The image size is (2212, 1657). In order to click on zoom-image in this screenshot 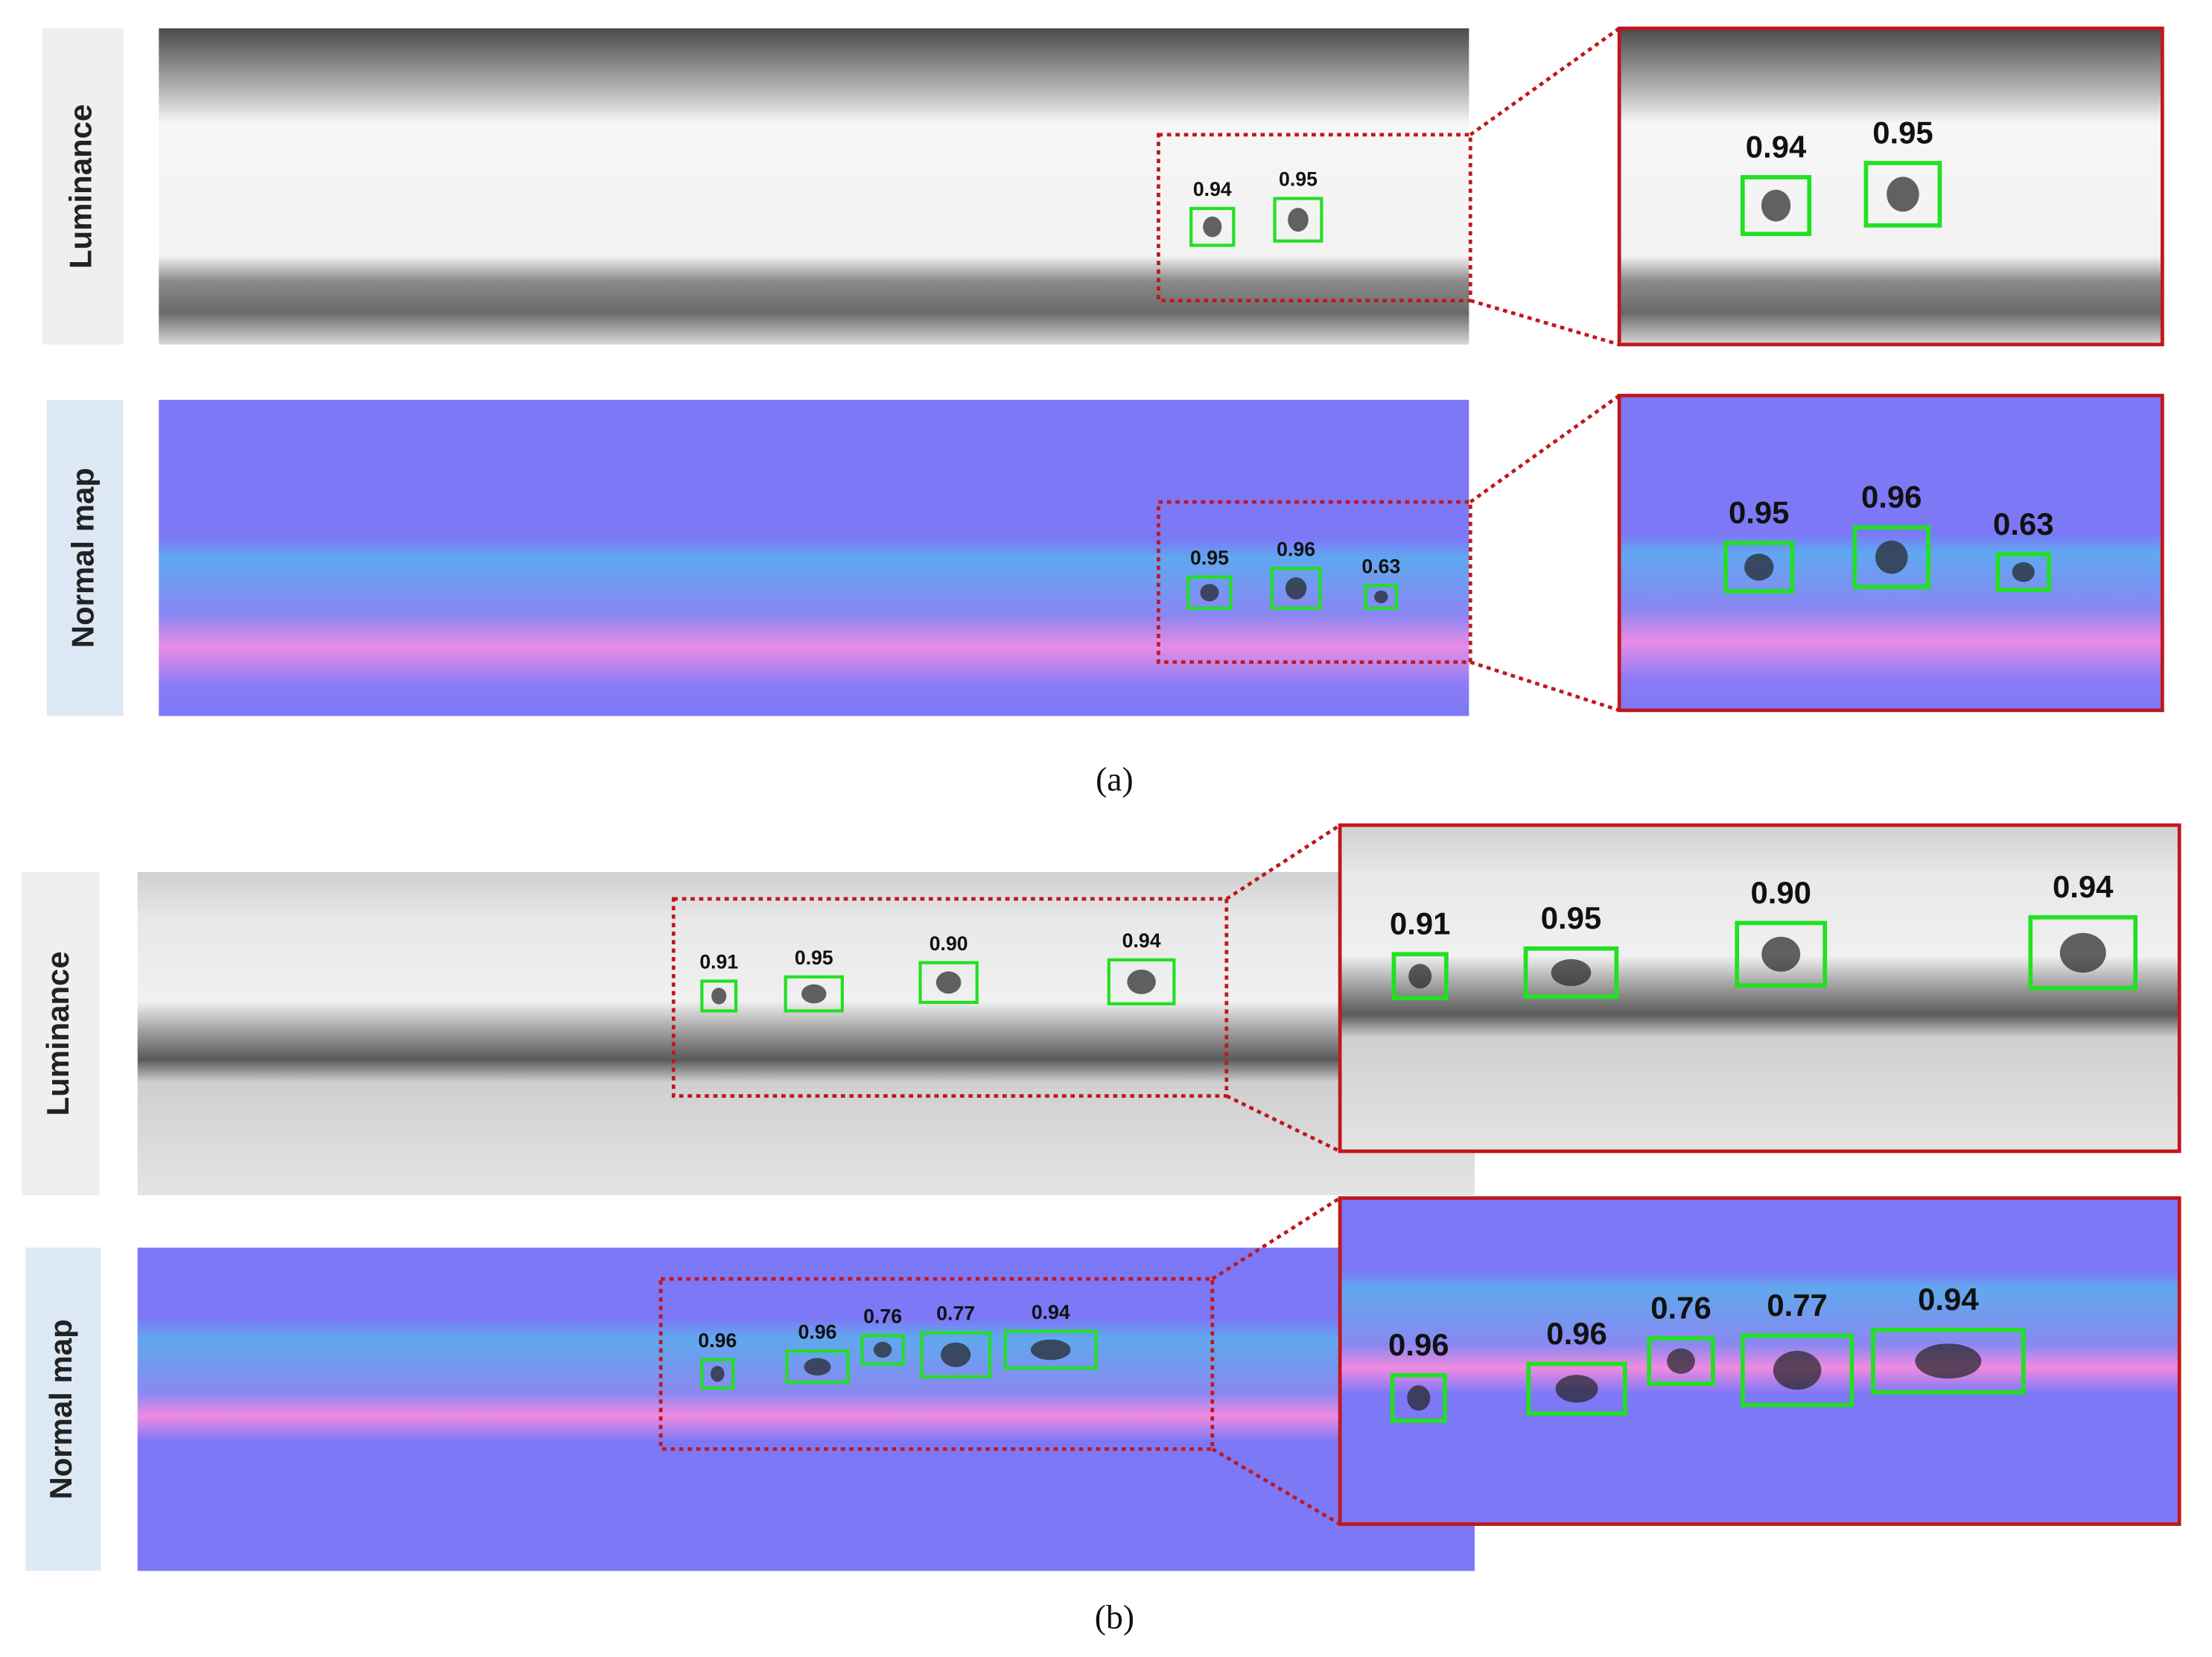, I will do `click(1759, 1361)`.